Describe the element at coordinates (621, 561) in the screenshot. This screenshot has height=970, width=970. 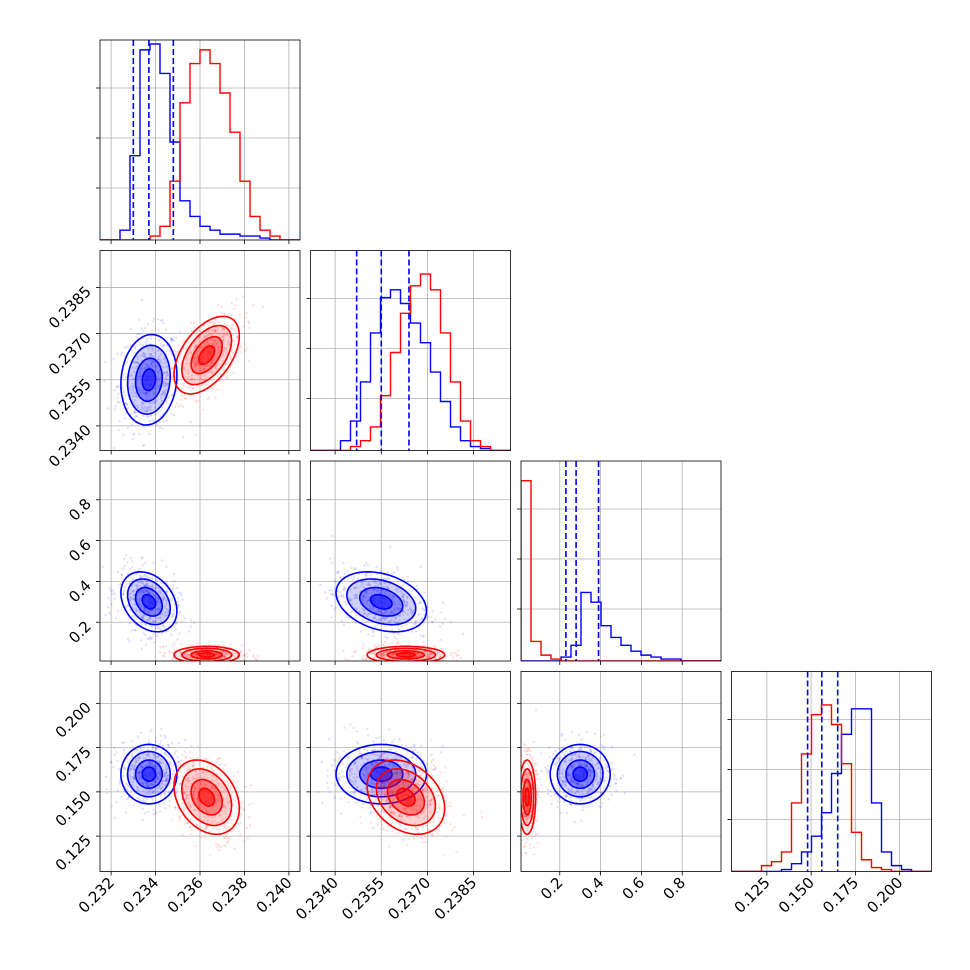
I see `panel-content` at that location.